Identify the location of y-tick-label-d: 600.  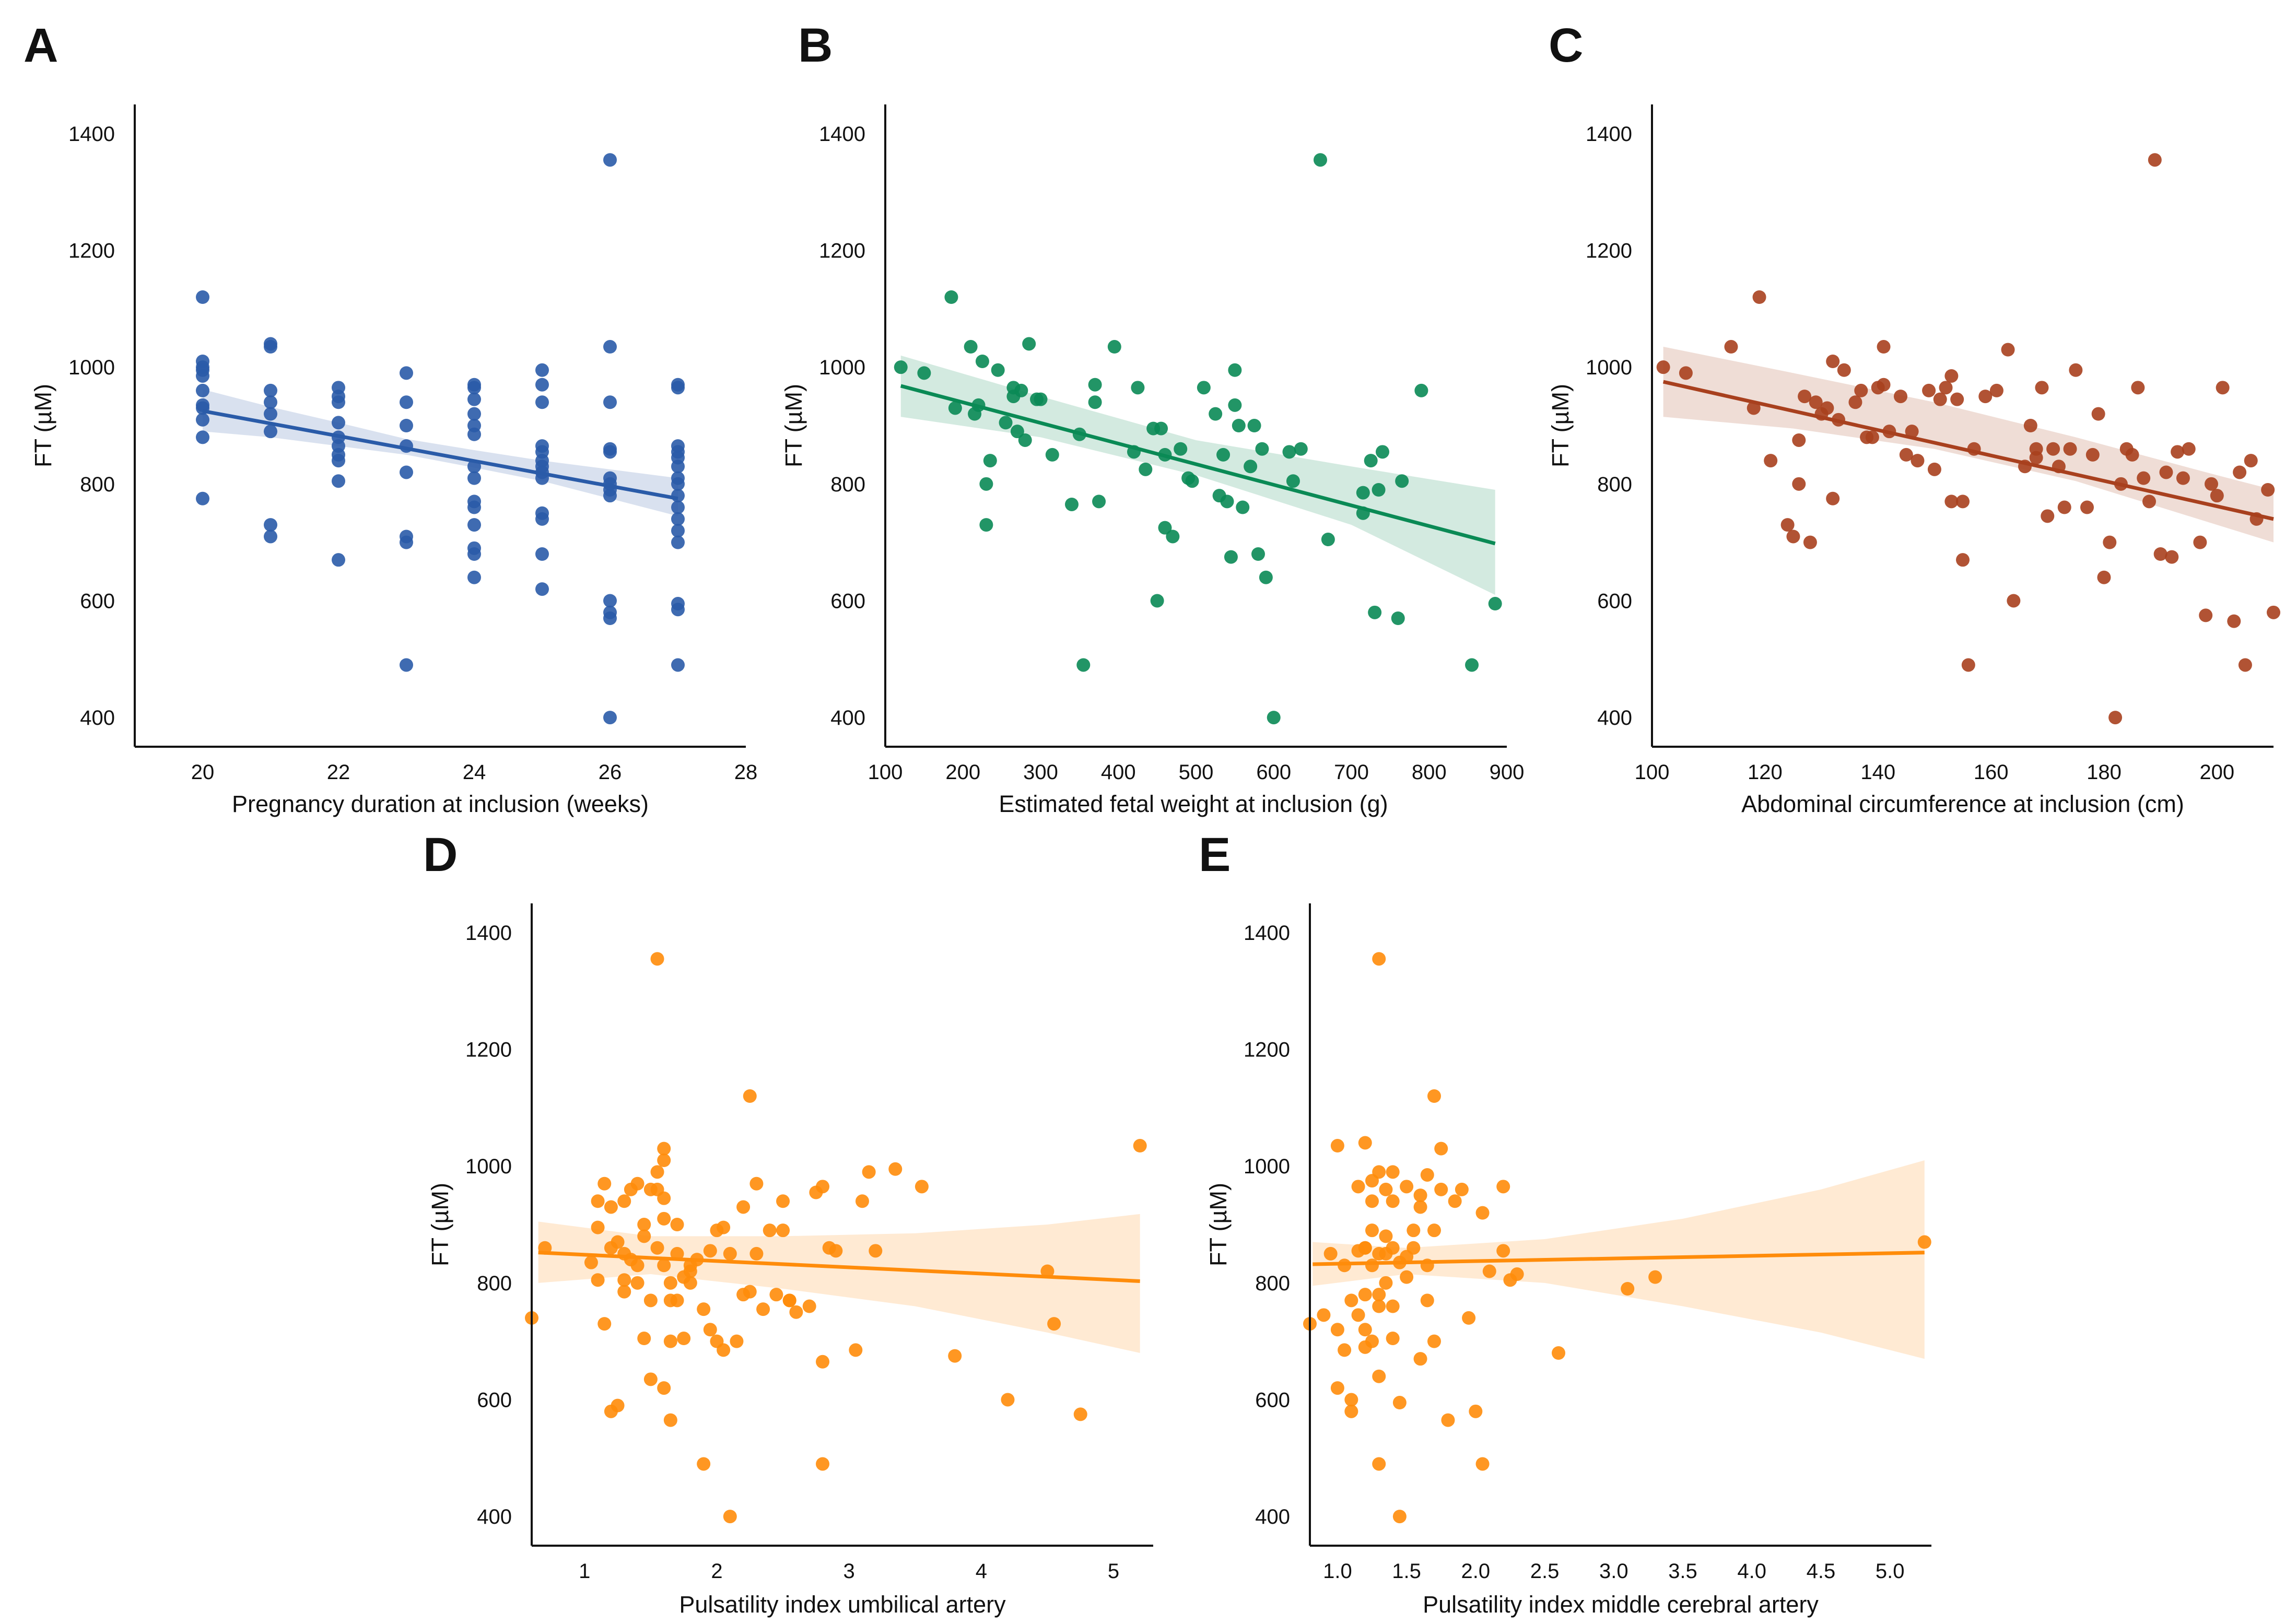
(494, 1399).